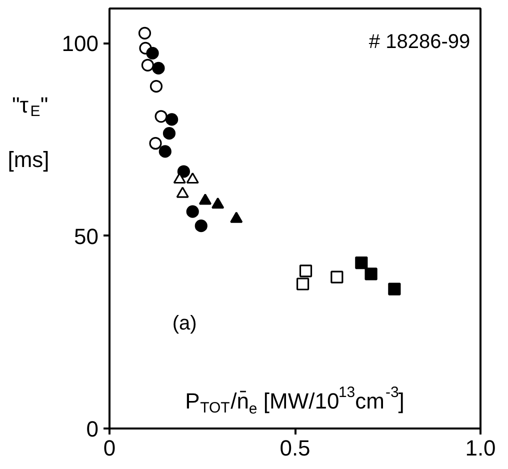 This screenshot has height=469, width=508. What do you see at coordinates (295, 448) in the screenshot?
I see `x-tick-label: 0.5` at bounding box center [295, 448].